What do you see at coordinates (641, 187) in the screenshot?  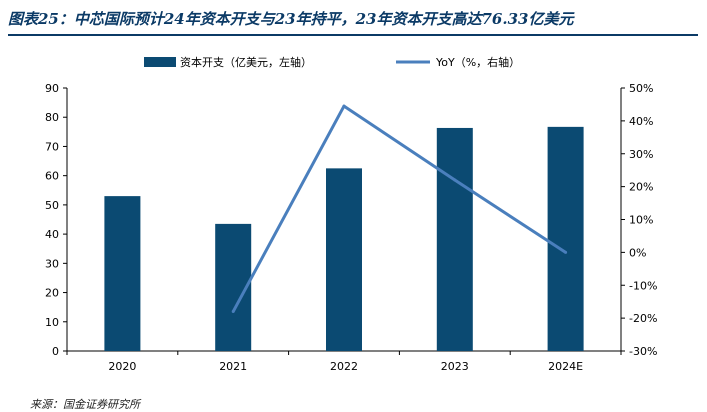 I see `right-tick-label: 20%` at bounding box center [641, 187].